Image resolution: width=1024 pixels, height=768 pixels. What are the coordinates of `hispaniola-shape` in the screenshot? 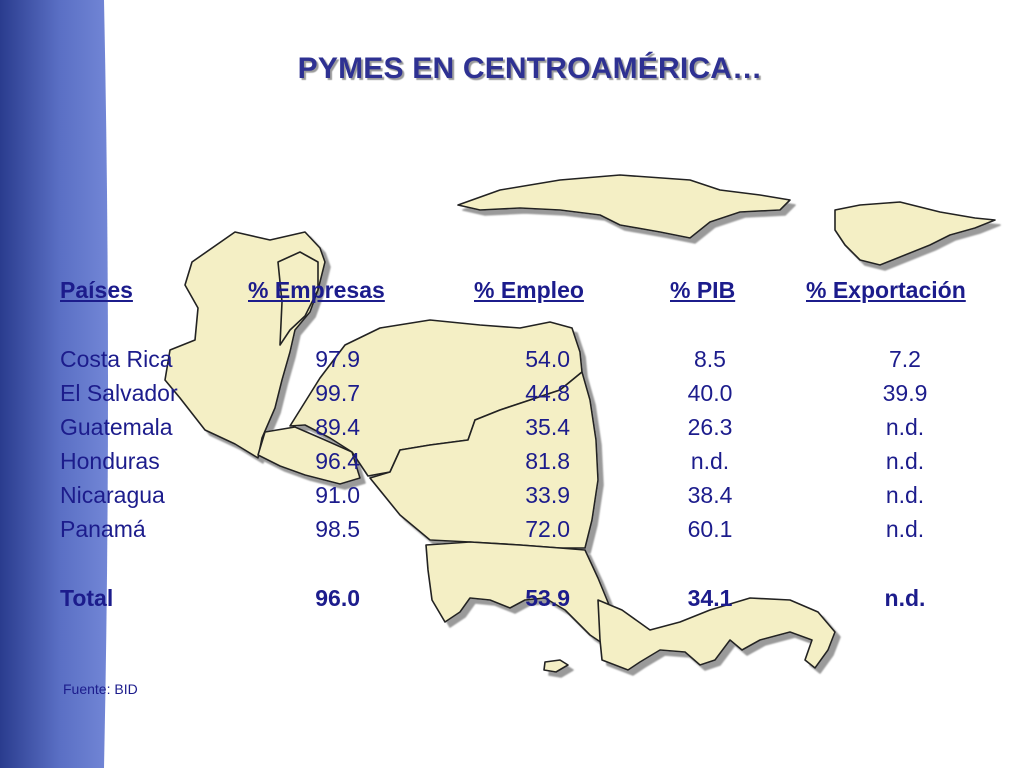 It's located at (915, 233).